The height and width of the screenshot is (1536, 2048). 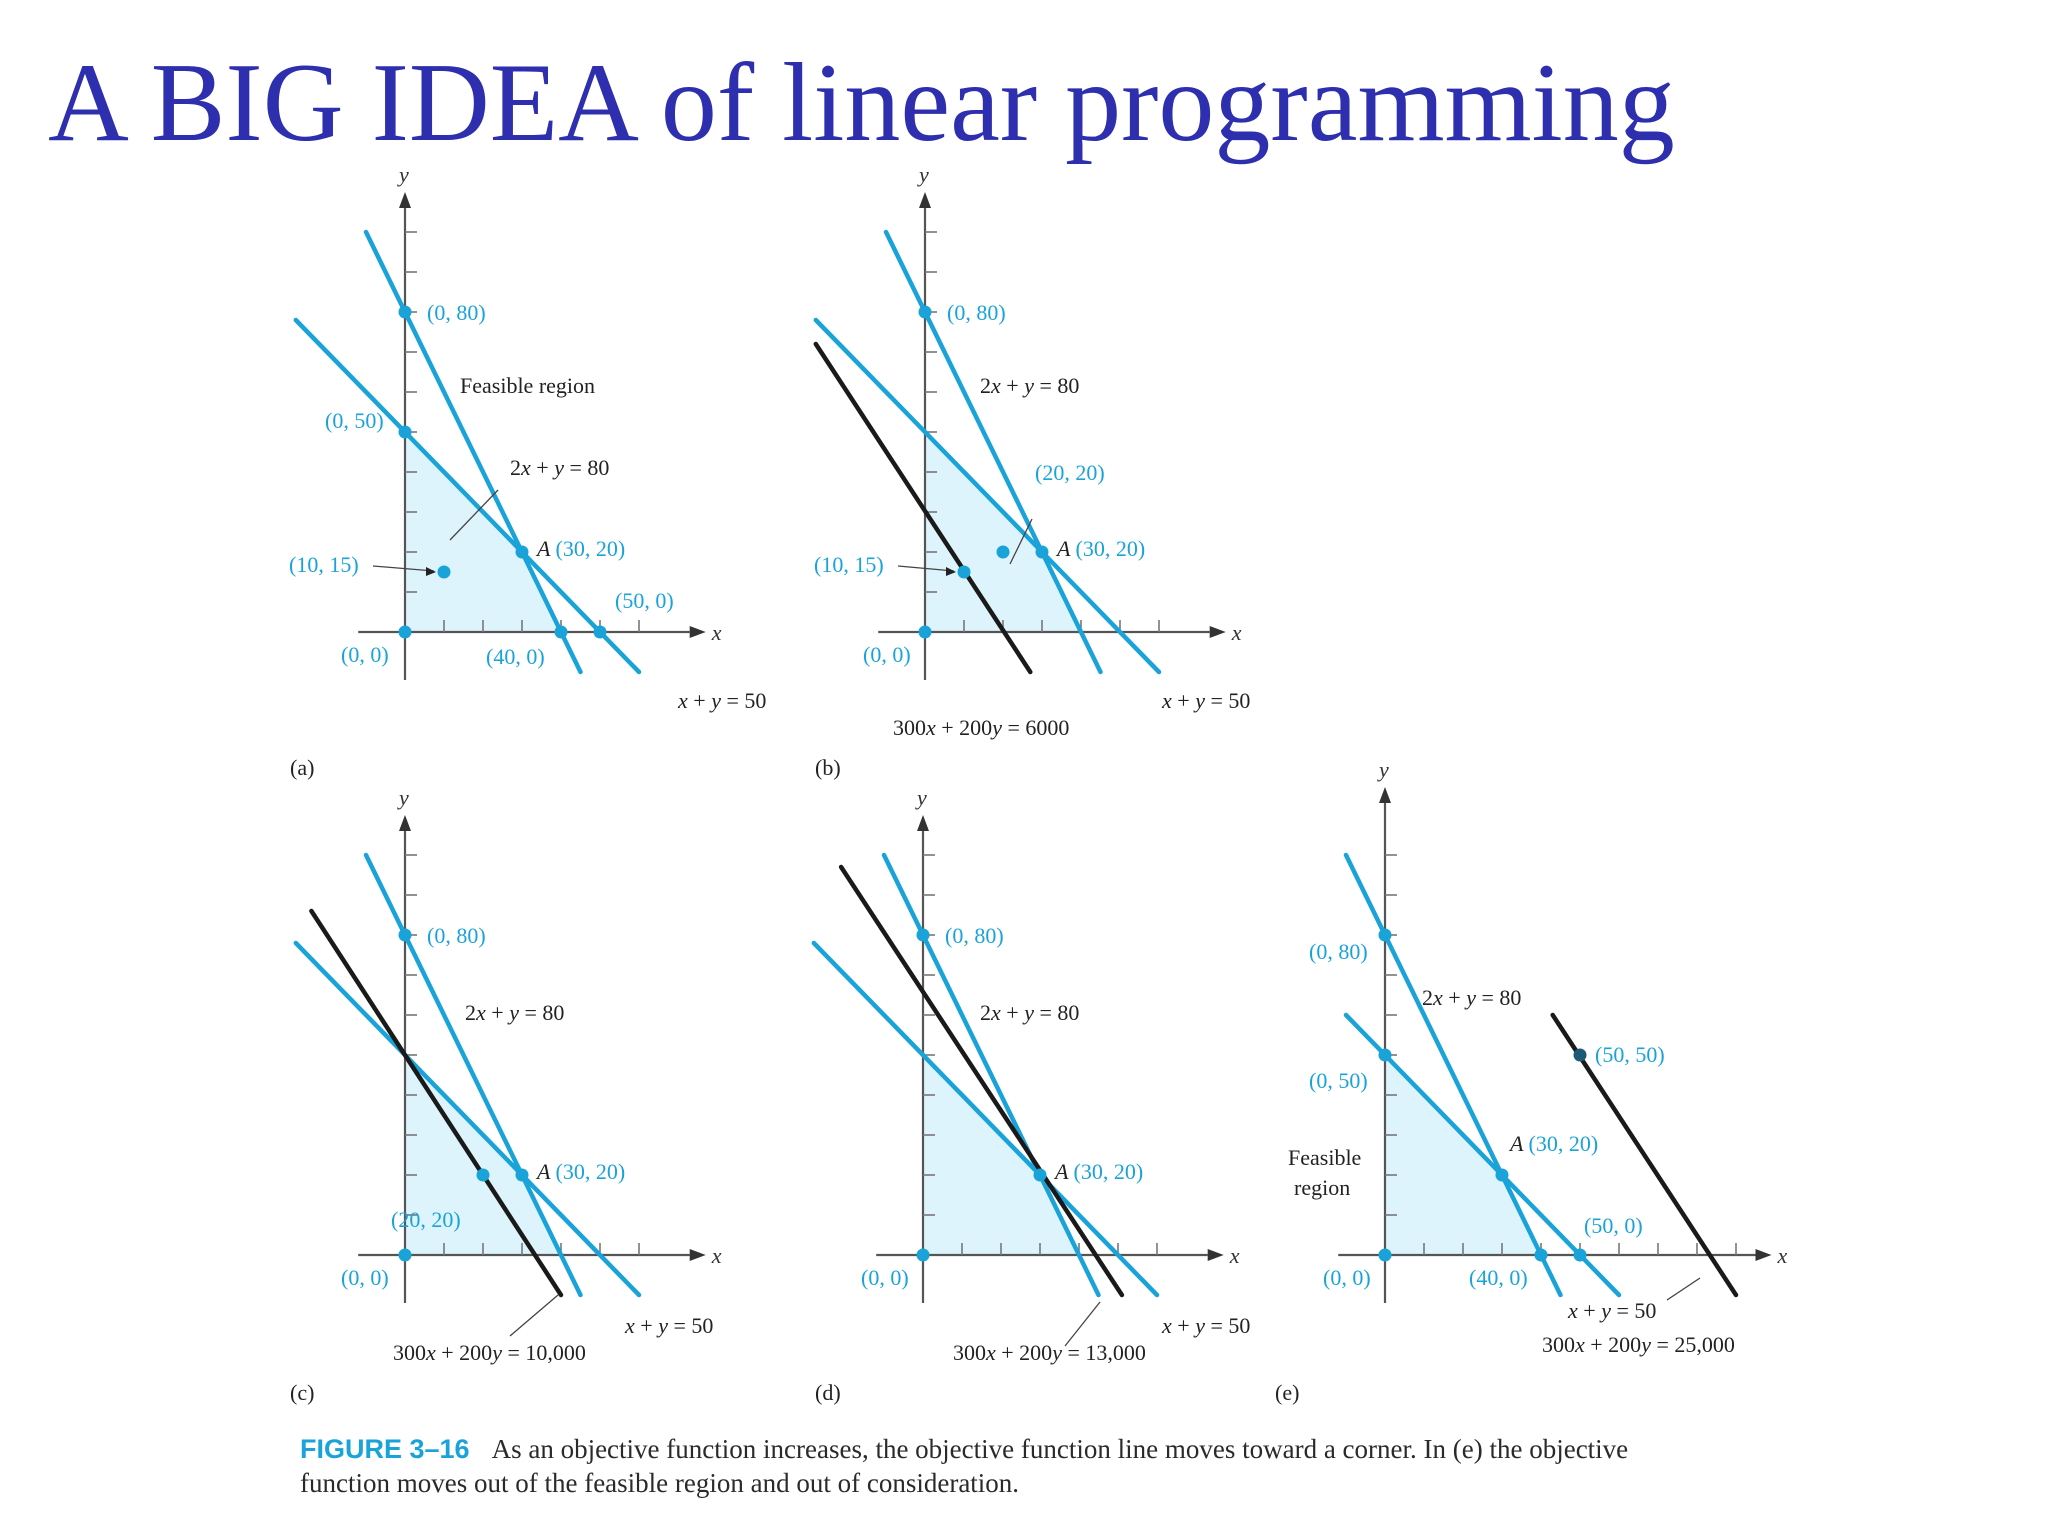 What do you see at coordinates (923, 508) in the screenshot?
I see `panel-b-objective-line` at bounding box center [923, 508].